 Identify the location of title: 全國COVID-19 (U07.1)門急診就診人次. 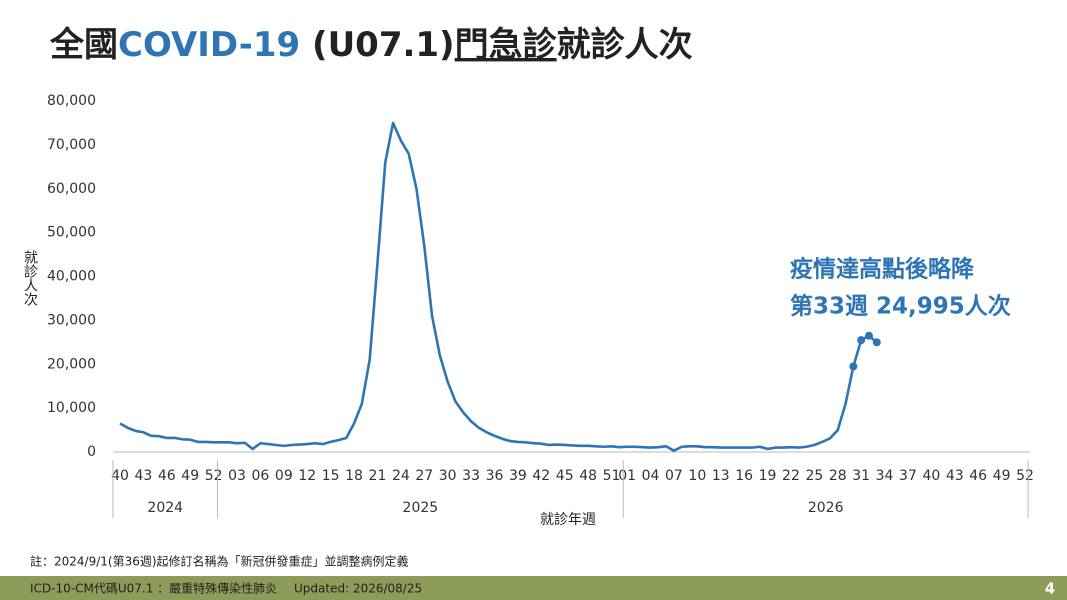
(371, 45).